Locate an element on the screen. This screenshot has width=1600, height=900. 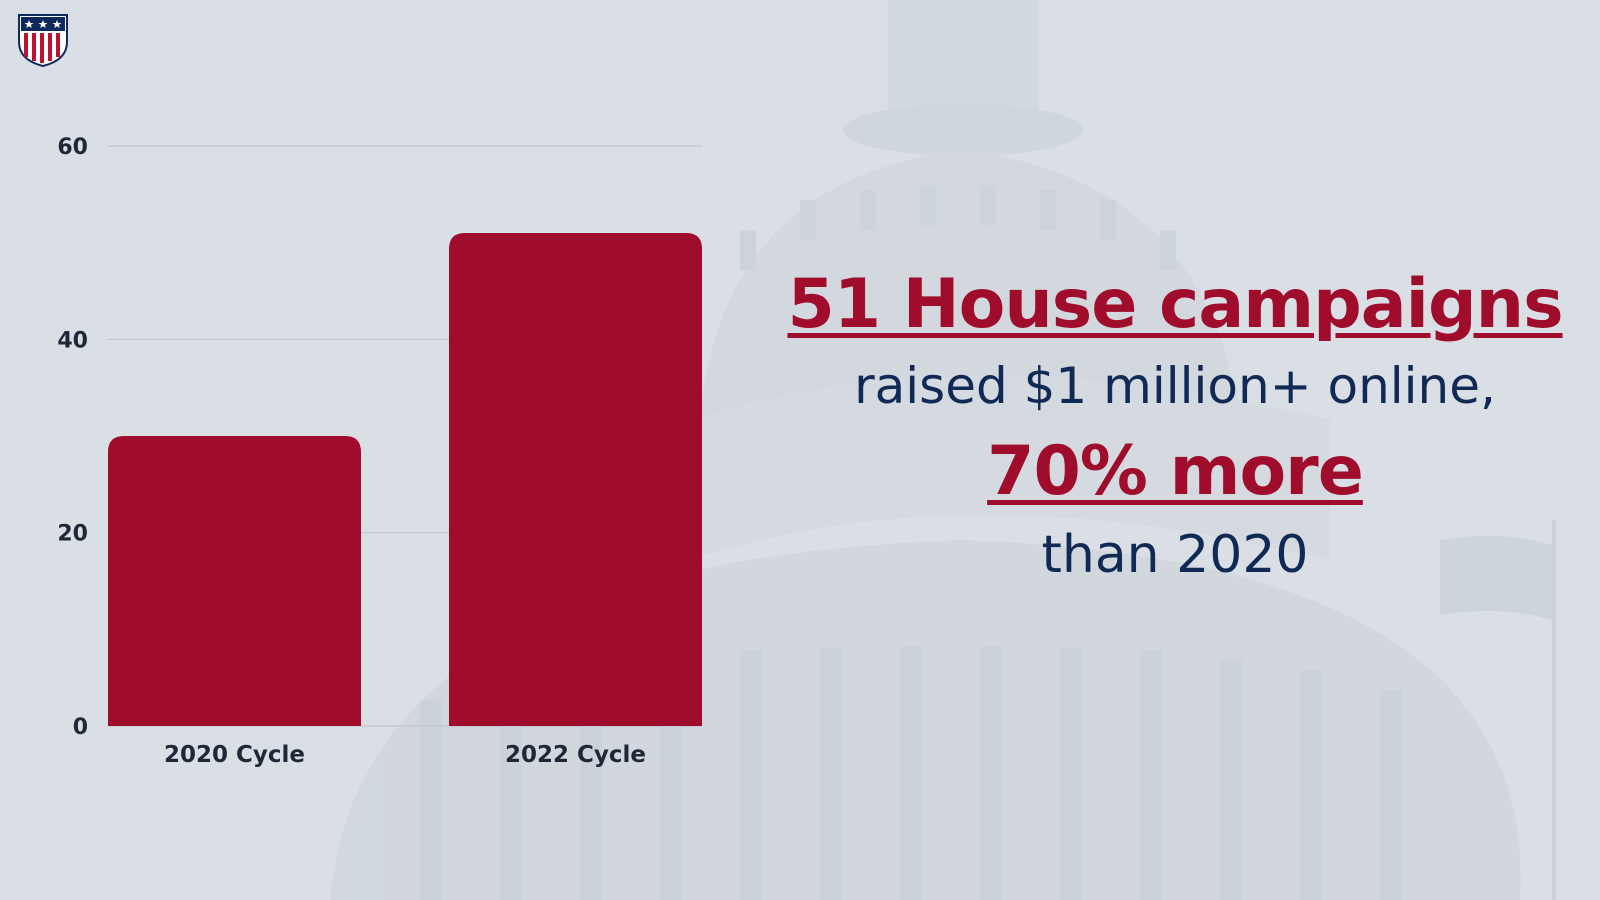
x-category-label: 2020 Cycle is located at coordinates (234, 755).